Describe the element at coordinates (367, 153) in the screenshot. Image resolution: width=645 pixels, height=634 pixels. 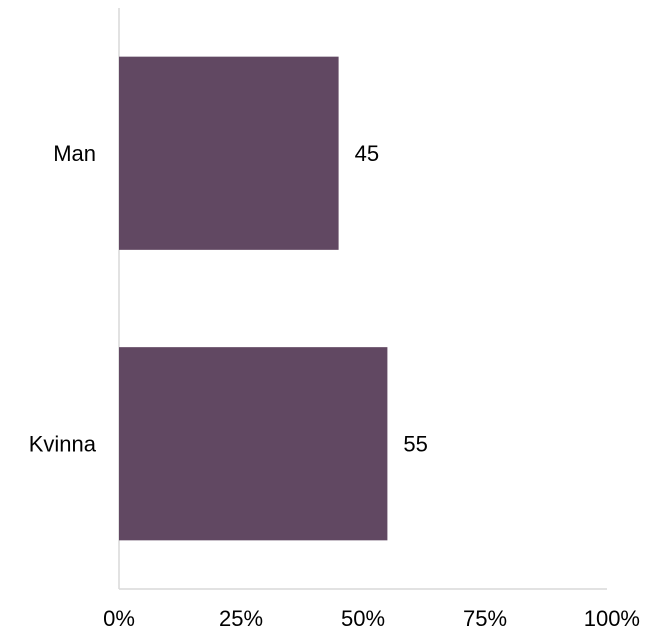
I see `data-label-man: 45` at that location.